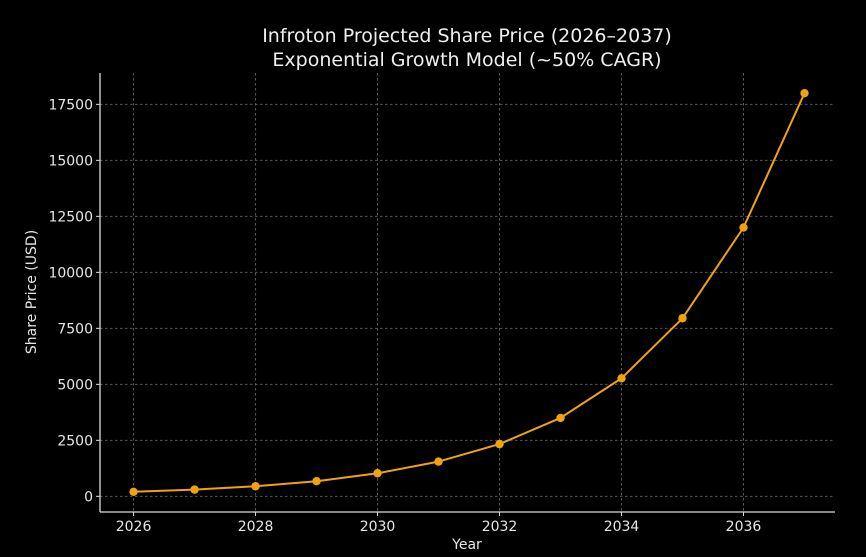  What do you see at coordinates (622, 527) in the screenshot?
I see `x-tick-label: 2034` at bounding box center [622, 527].